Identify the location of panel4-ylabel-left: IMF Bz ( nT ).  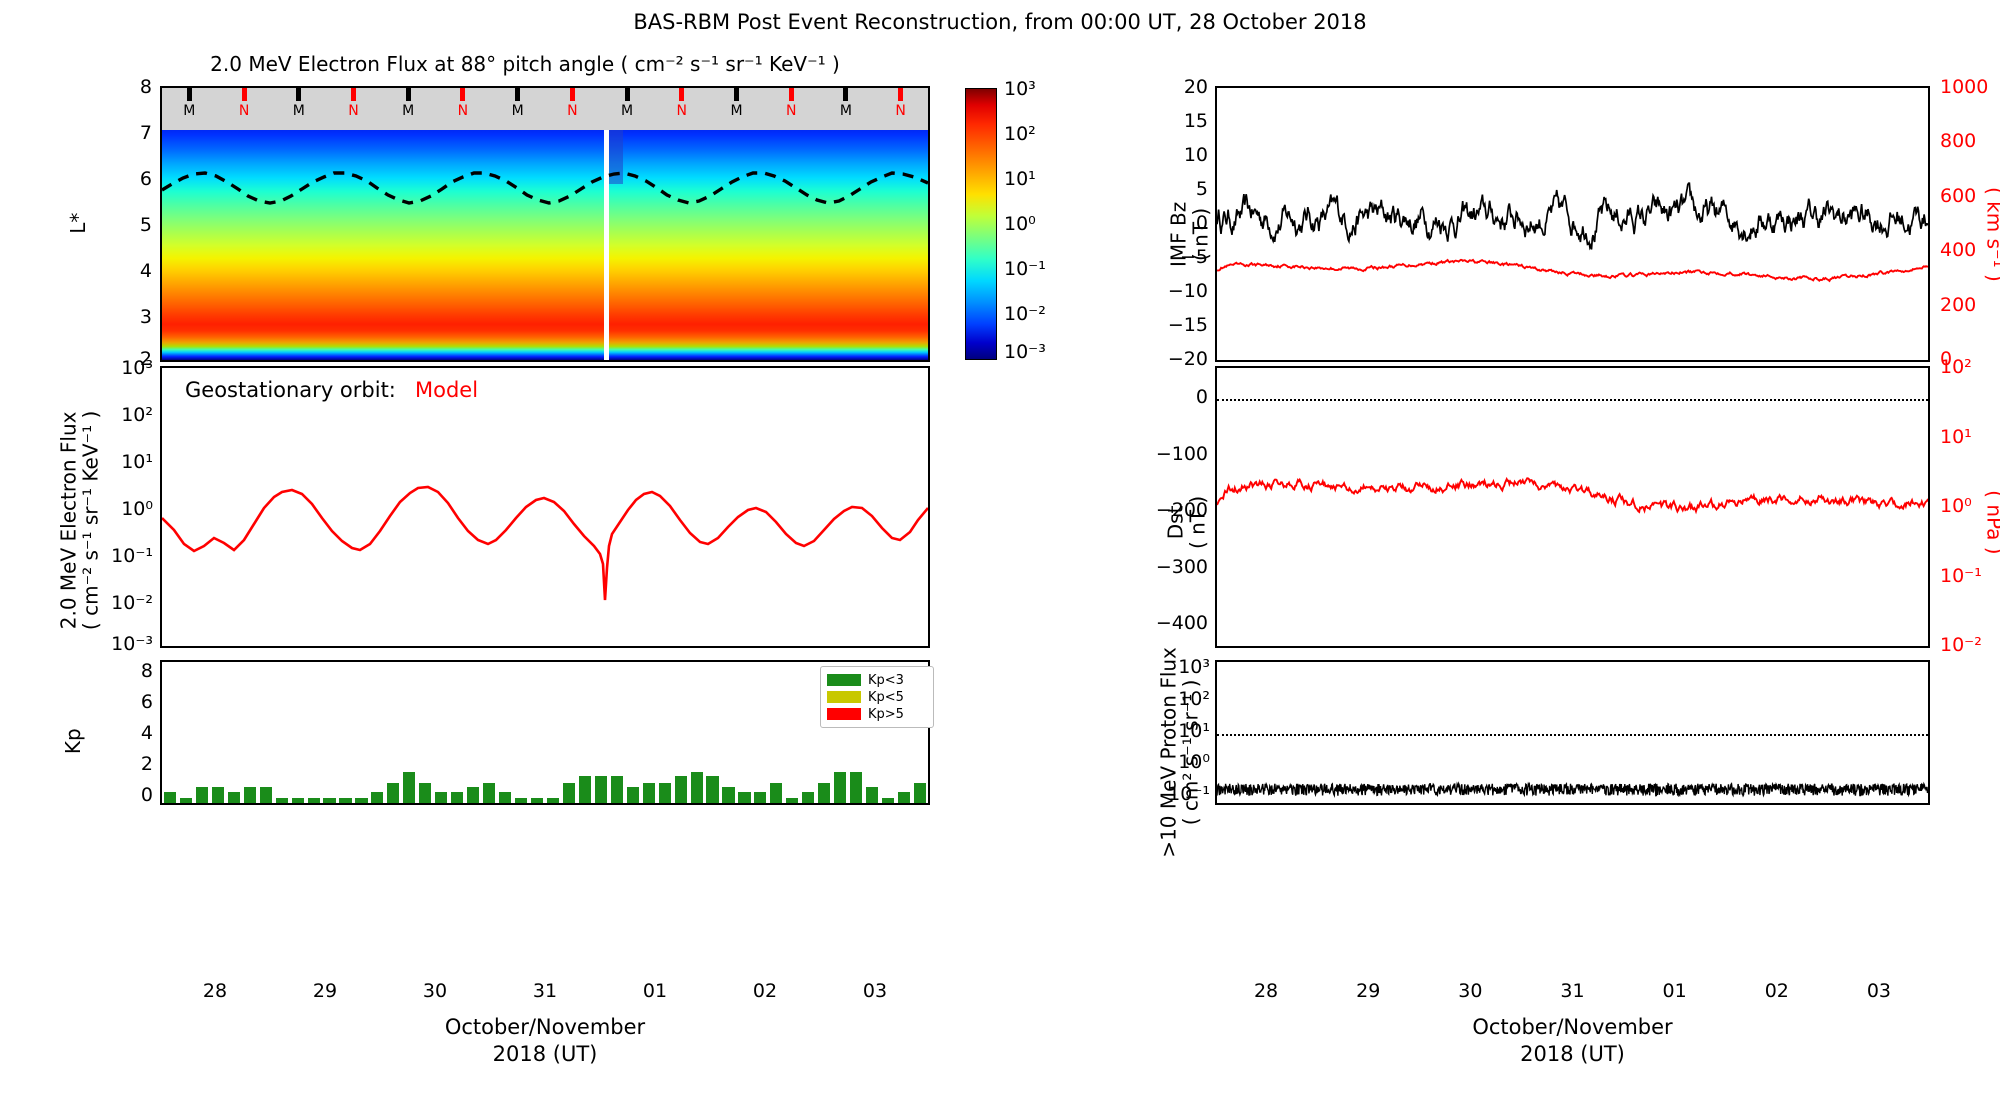
(1189, 234).